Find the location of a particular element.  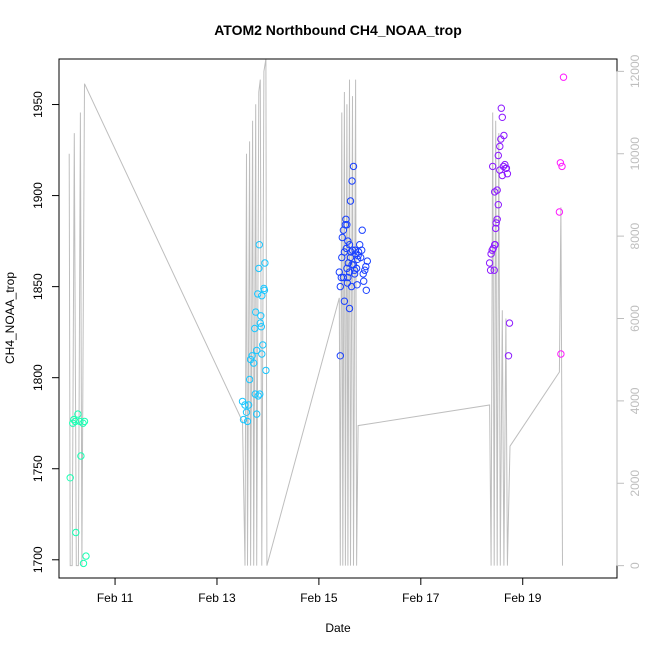

y-axis-label: CH4_NOAA_trop is located at coordinates (10, 318).